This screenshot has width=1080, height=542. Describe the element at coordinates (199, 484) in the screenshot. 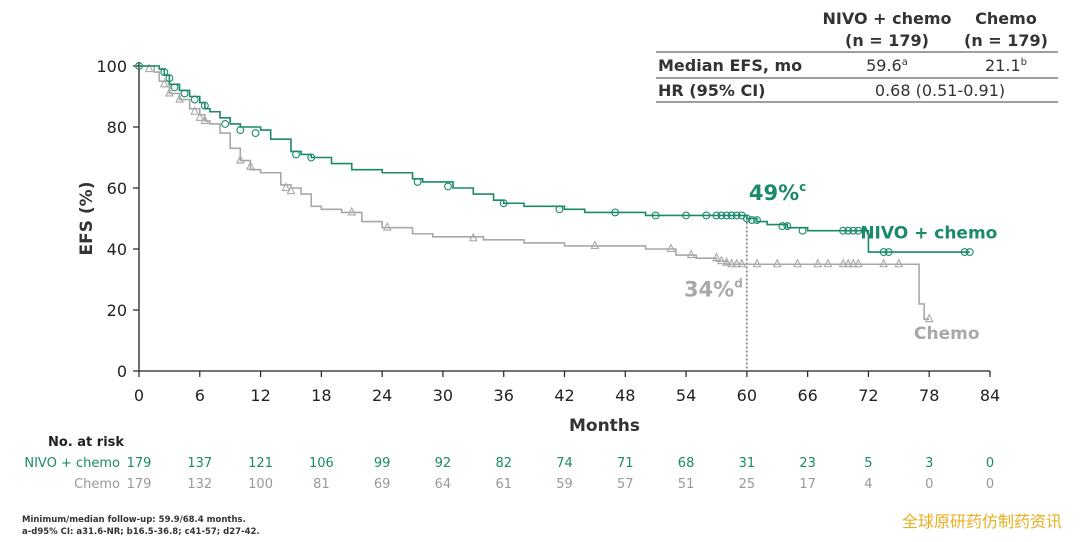

I see `risk-value-chemo: 132` at that location.